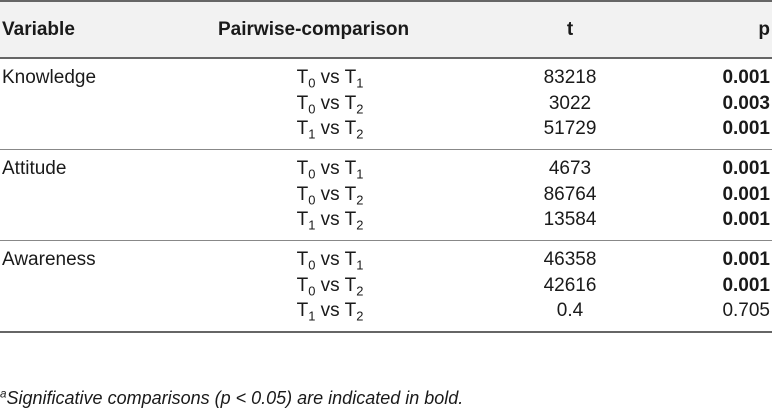 This screenshot has height=419, width=772. I want to click on t-value-cell: 46358, so click(570, 259).